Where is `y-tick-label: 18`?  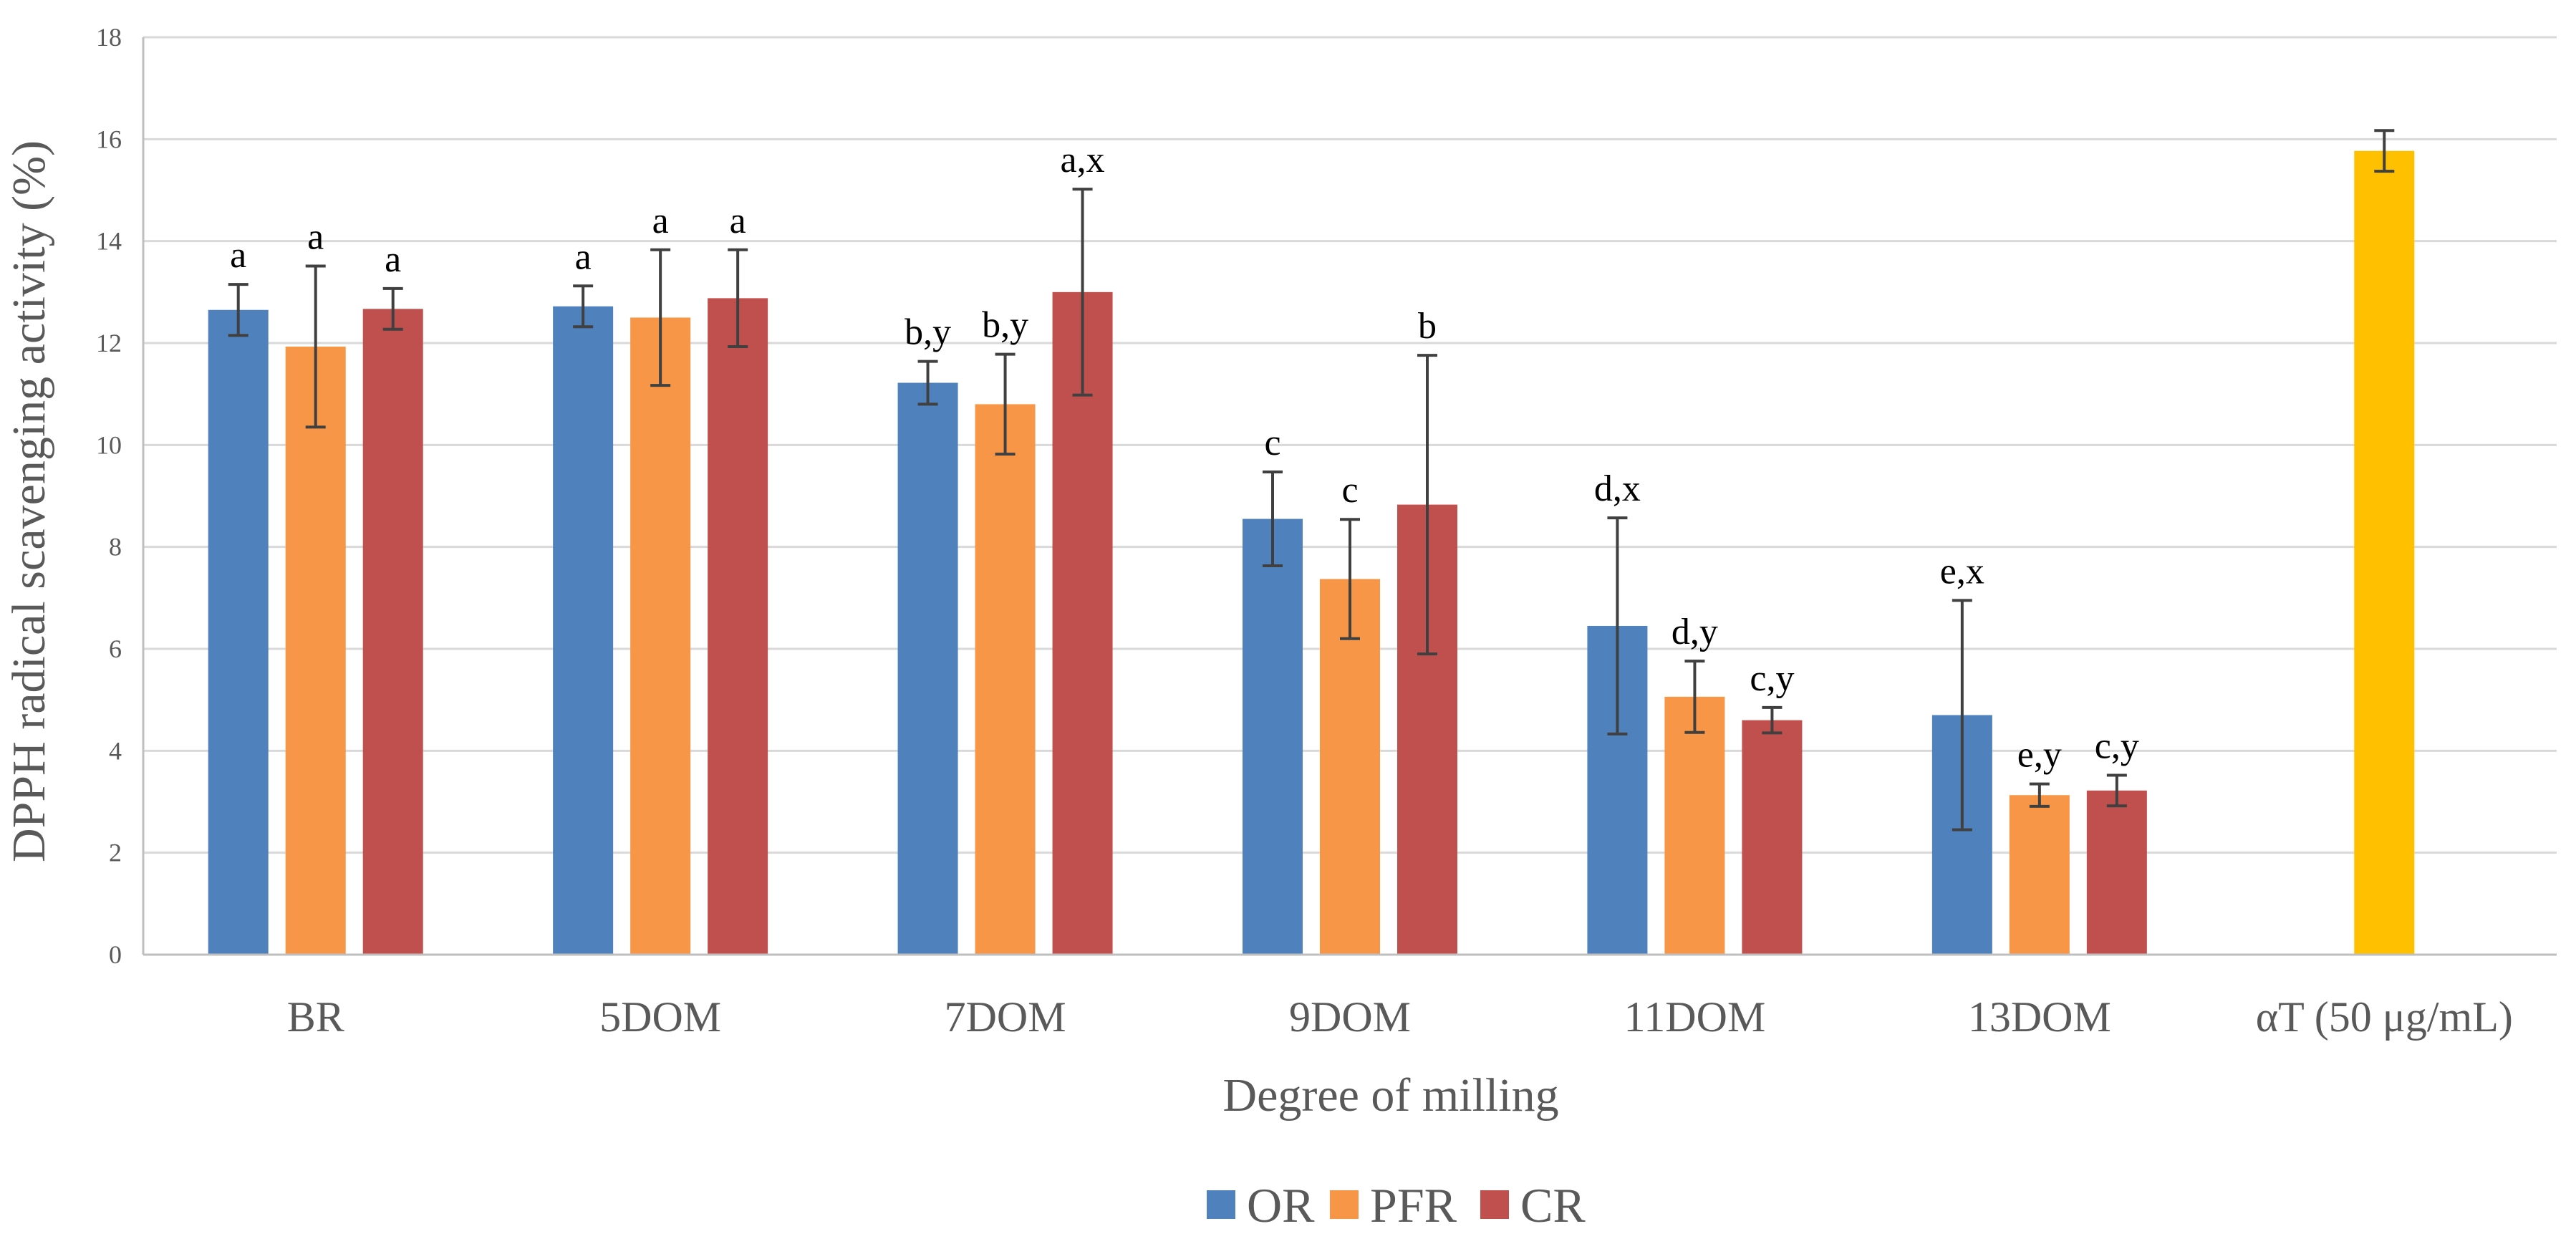
y-tick-label: 18 is located at coordinates (109, 37).